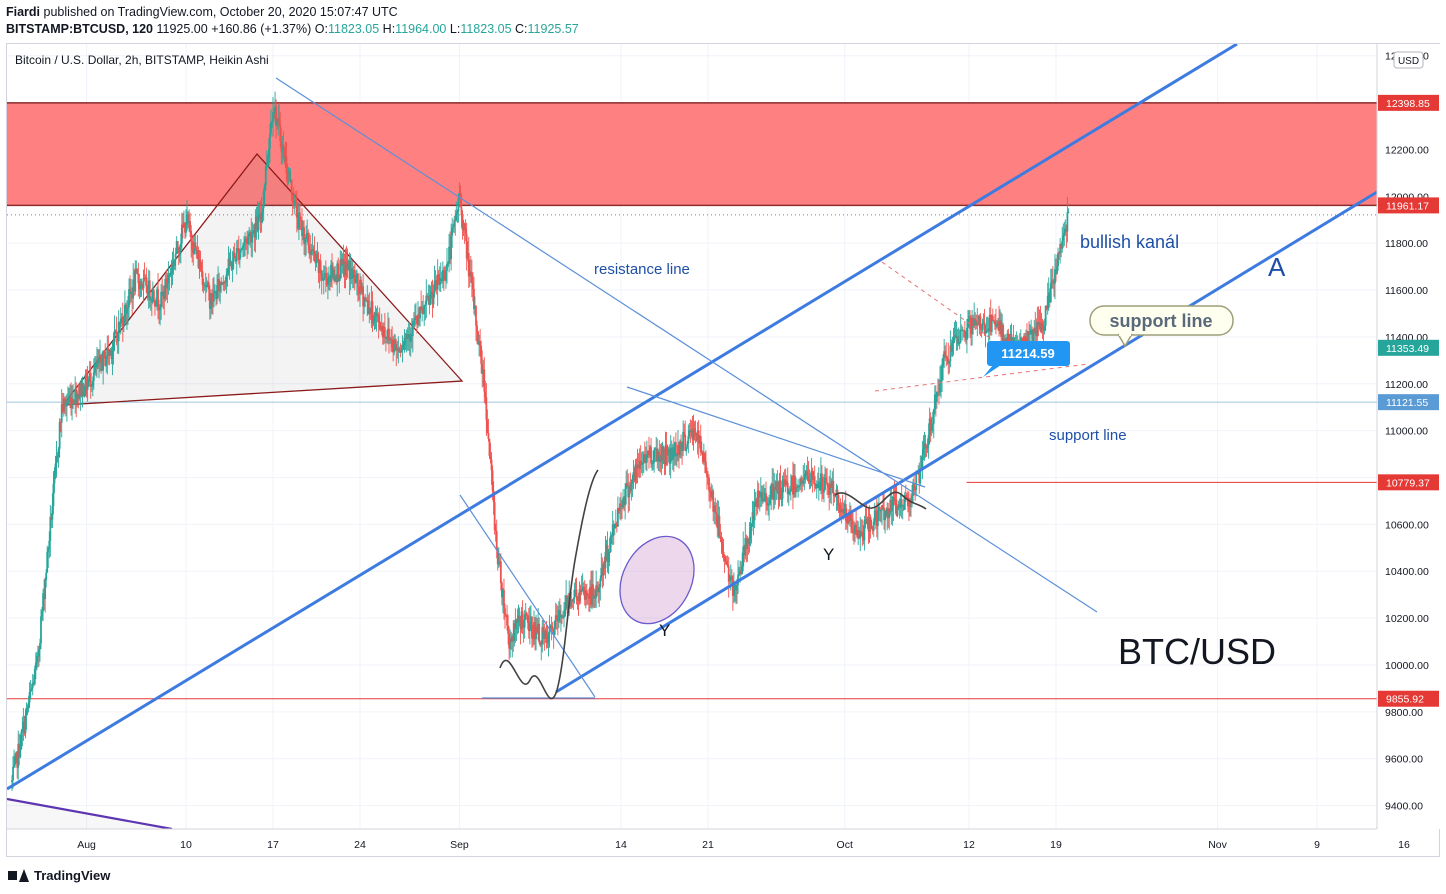 This screenshot has width=1446, height=894. Describe the element at coordinates (1026, 359) in the screenshot. I see `price-callout: 11214.59` at that location.